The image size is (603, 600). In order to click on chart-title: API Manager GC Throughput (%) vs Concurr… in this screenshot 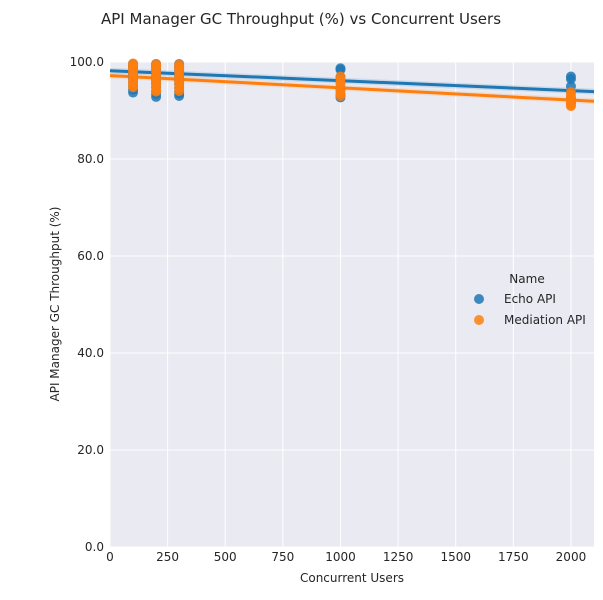, I will do `click(301, 19)`.